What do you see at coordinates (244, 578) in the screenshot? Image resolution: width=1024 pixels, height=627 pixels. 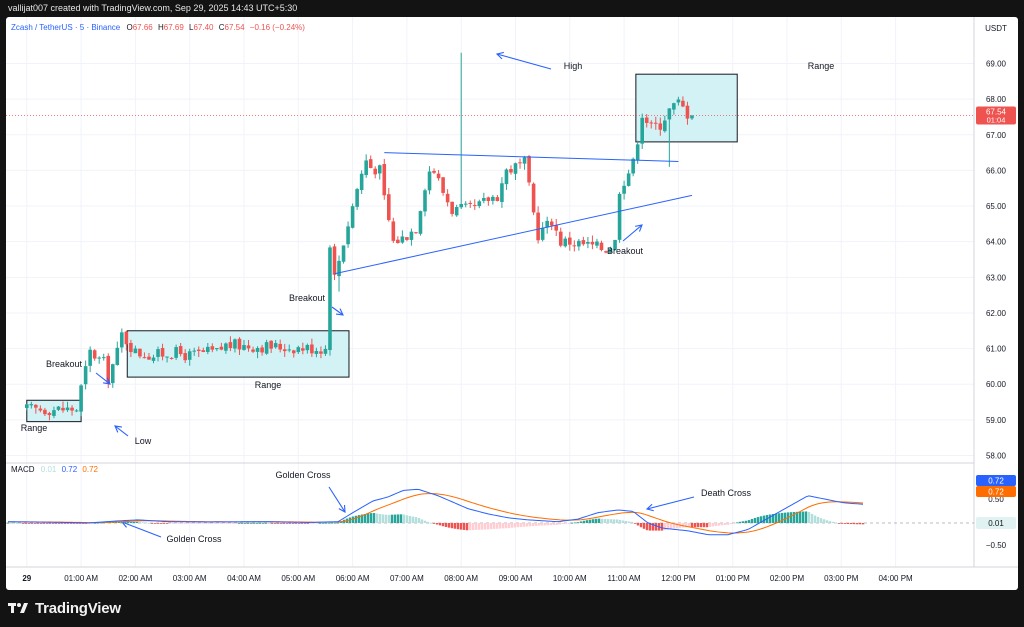 I see `time-tick-label: 04:00 AM` at bounding box center [244, 578].